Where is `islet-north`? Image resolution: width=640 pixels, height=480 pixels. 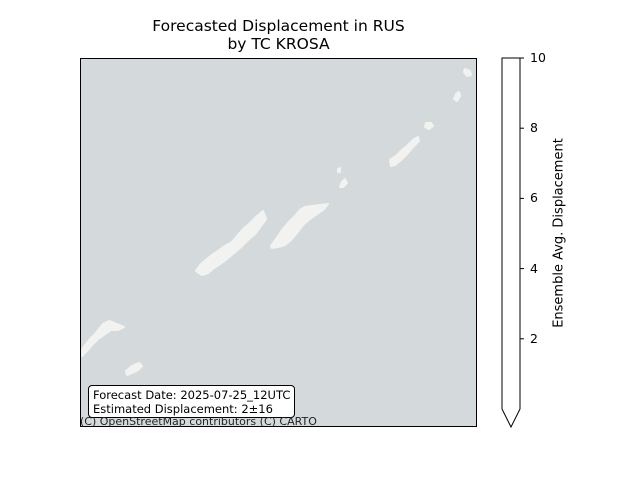
islet-north is located at coordinates (429, 126).